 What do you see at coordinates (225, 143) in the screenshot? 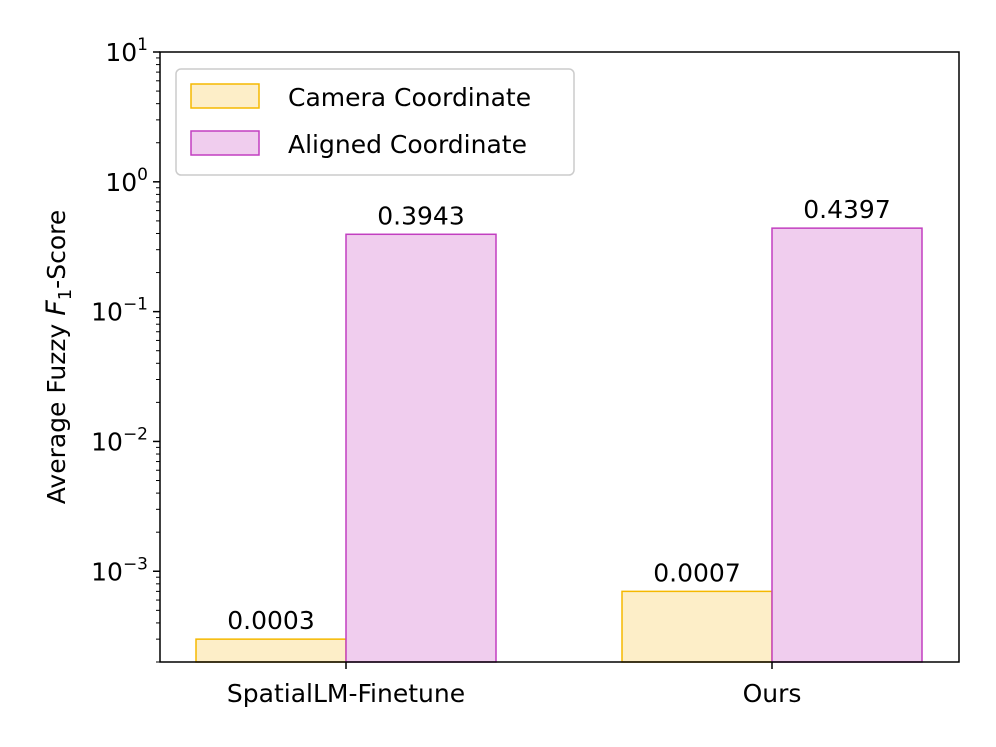
I see `legend-swatch-aligned` at bounding box center [225, 143].